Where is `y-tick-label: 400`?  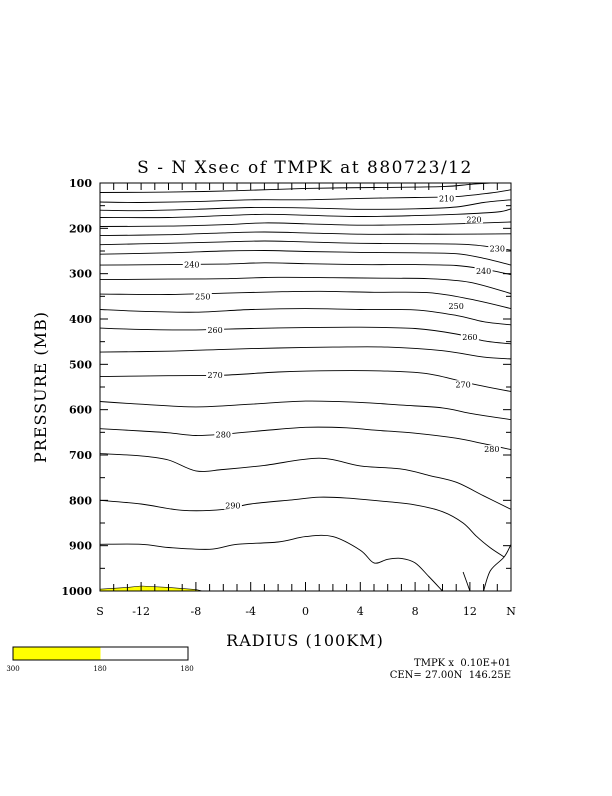 y-tick-label: 400 is located at coordinates (80, 319).